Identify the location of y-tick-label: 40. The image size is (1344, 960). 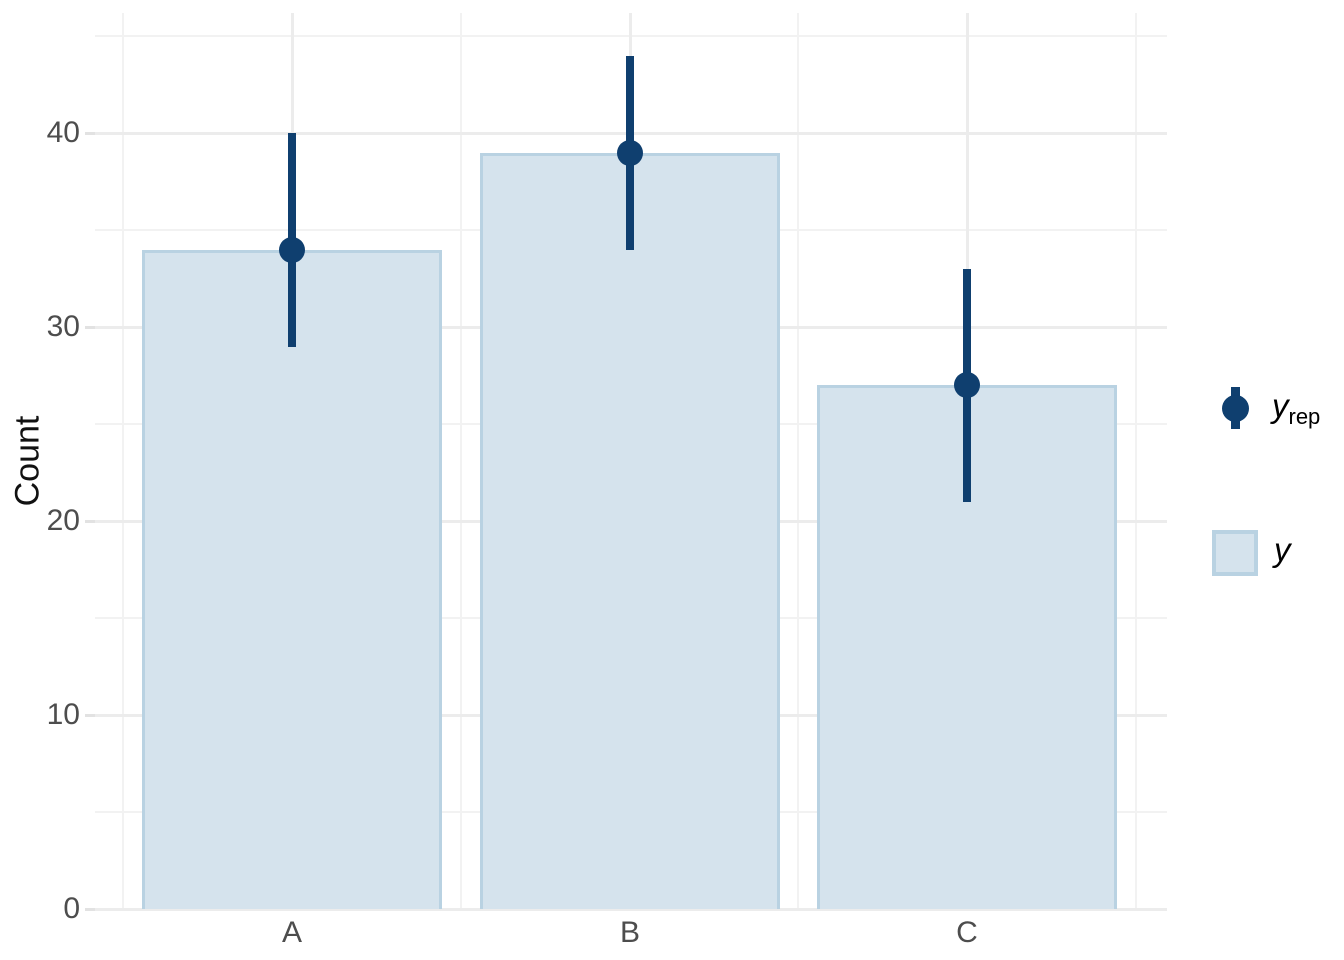
(63, 133).